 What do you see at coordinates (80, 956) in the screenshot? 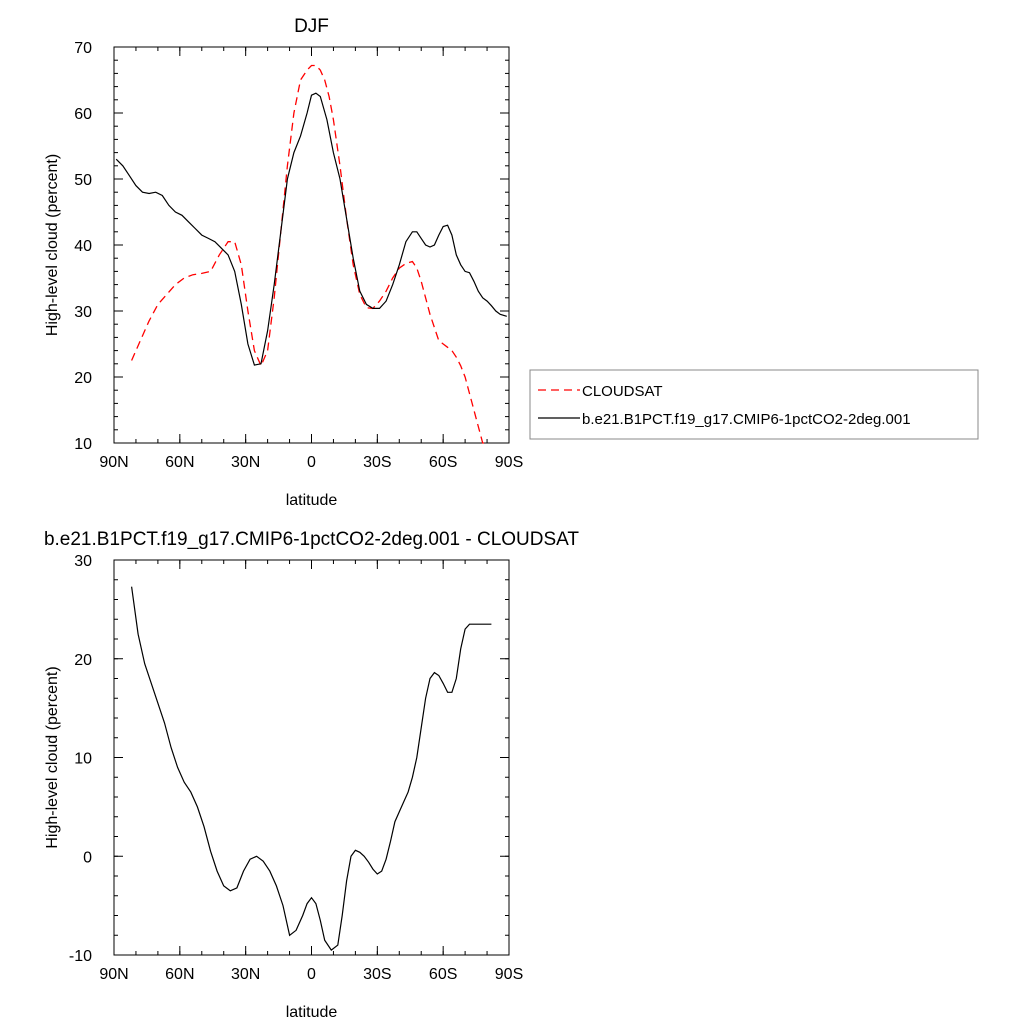
I see `y-tick-label: -10` at bounding box center [80, 956].